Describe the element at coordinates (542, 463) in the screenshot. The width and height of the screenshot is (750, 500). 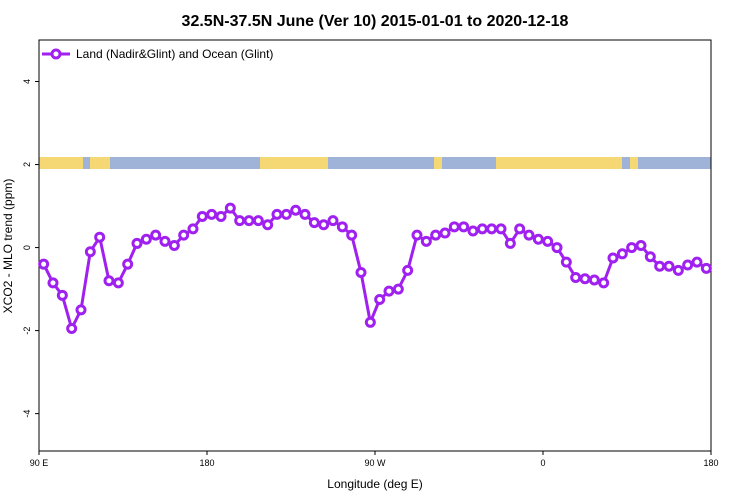
I see `x-tick-label: 0` at that location.